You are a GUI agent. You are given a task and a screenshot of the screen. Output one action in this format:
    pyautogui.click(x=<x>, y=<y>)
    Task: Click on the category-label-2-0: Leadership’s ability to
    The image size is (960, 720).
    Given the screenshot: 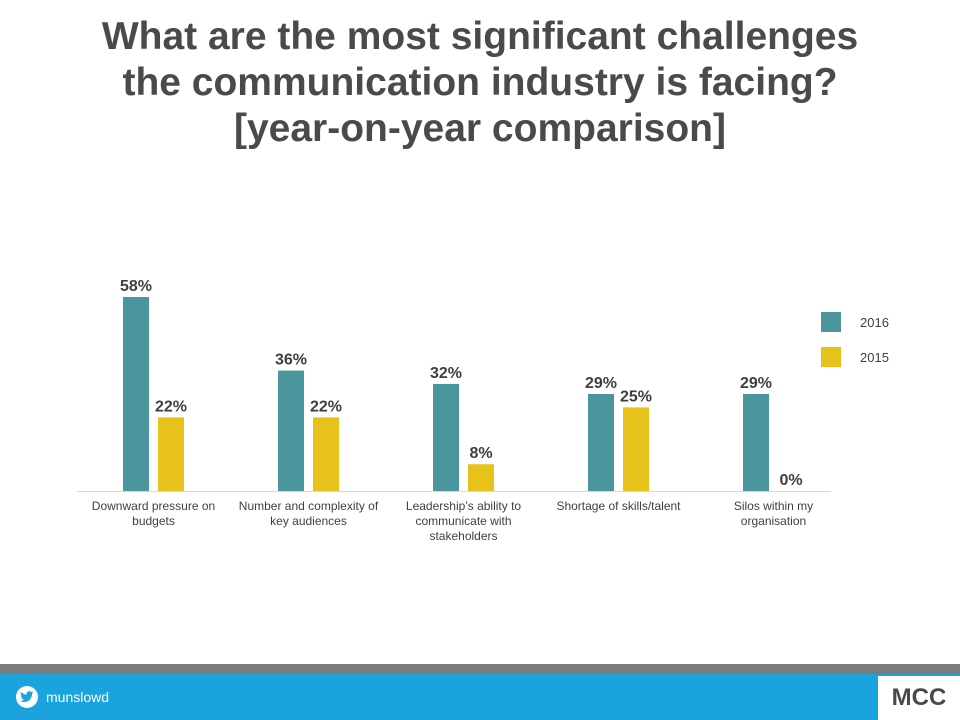 What is the action you would take?
    pyautogui.click(x=464, y=506)
    